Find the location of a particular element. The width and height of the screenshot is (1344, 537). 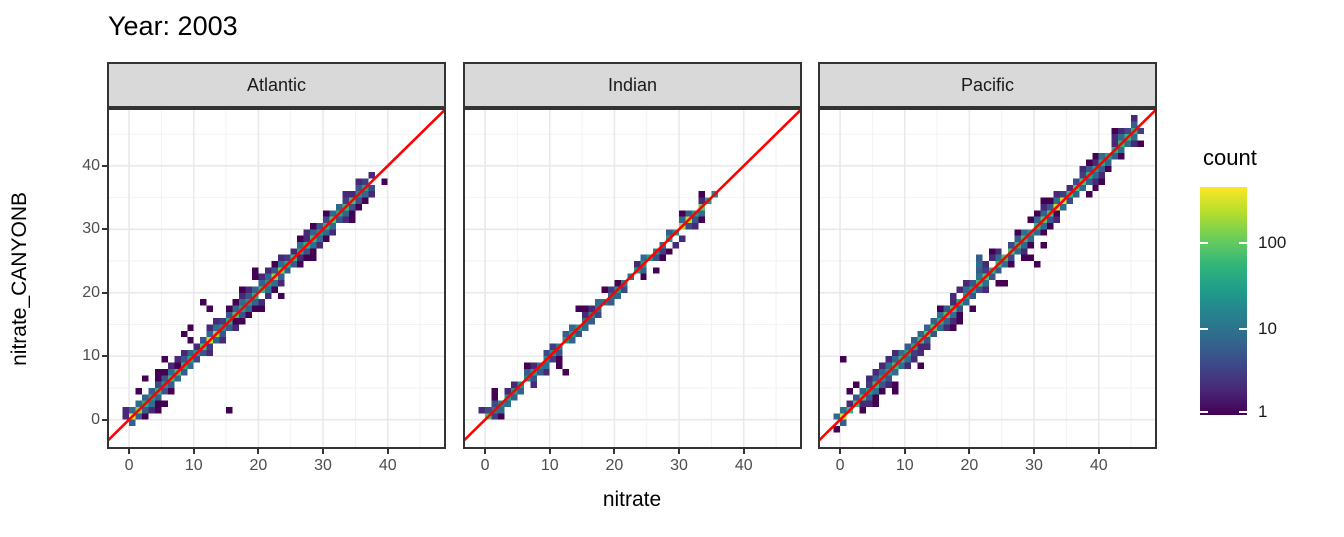

y-tick-label: 40 is located at coordinates (91, 165).